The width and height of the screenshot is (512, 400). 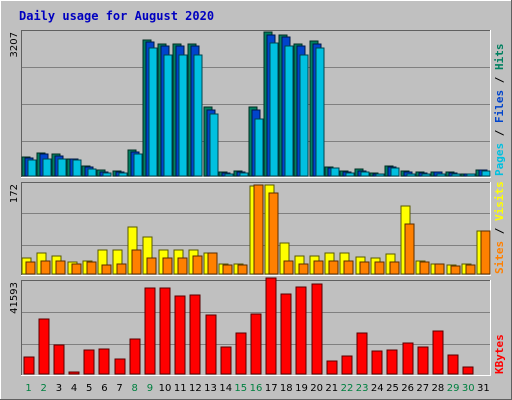 What do you see at coordinates (438, 388) in the screenshot?
I see `x-tick-label: 28` at bounding box center [438, 388].